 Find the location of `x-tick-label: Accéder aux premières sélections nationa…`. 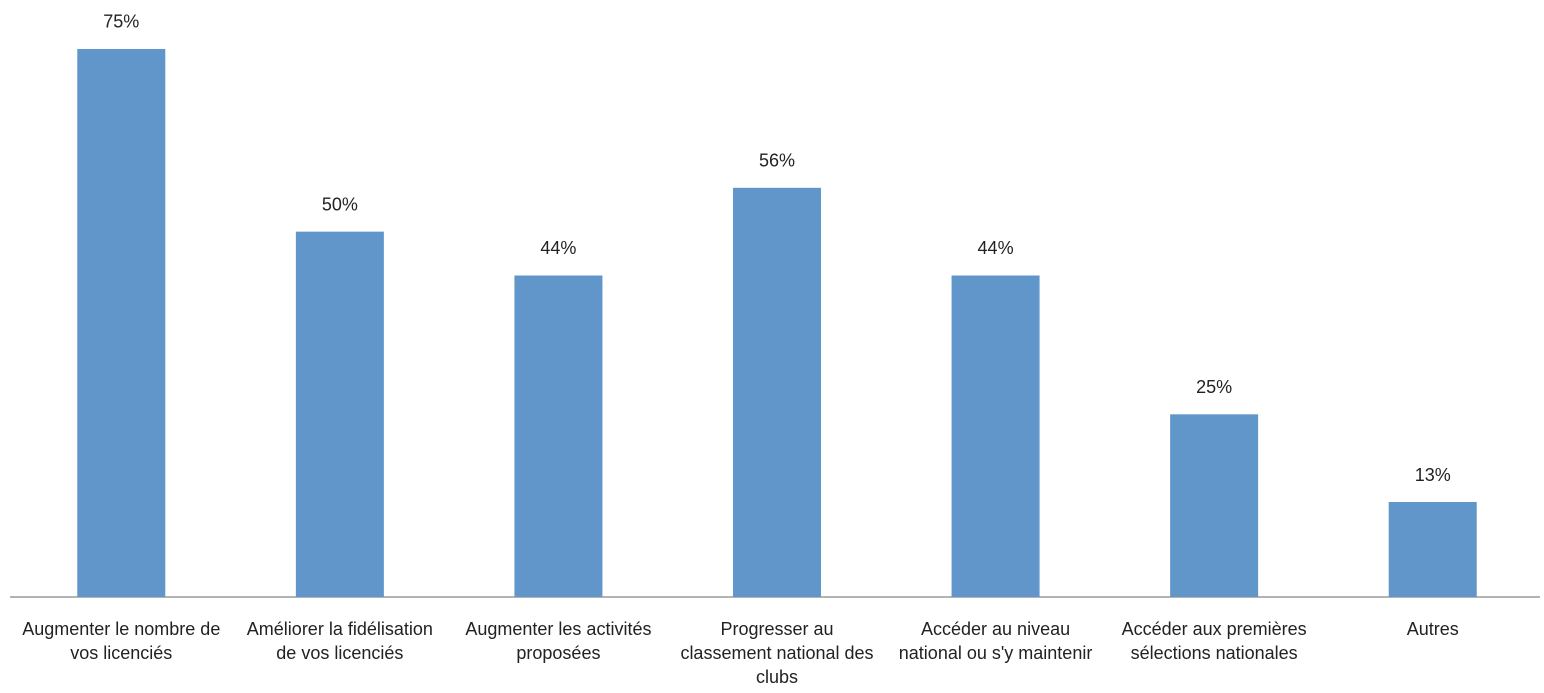

x-tick-label: Accéder aux premières sélections nationa… is located at coordinates (1214, 641).